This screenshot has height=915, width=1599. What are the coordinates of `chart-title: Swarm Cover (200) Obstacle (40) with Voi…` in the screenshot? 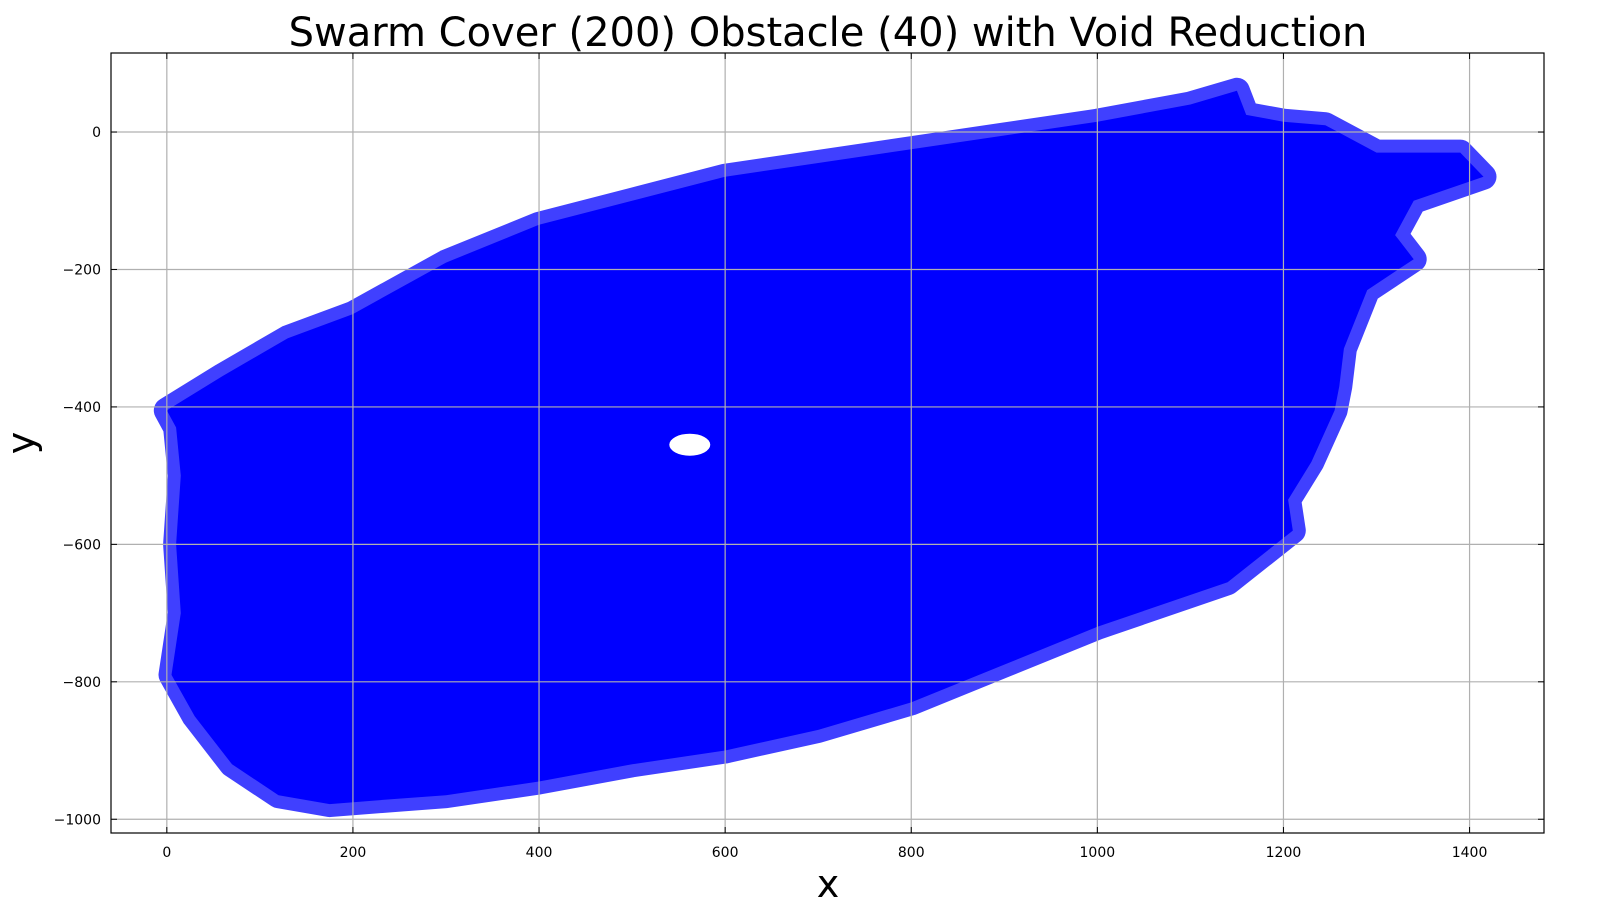 It's located at (828, 33).